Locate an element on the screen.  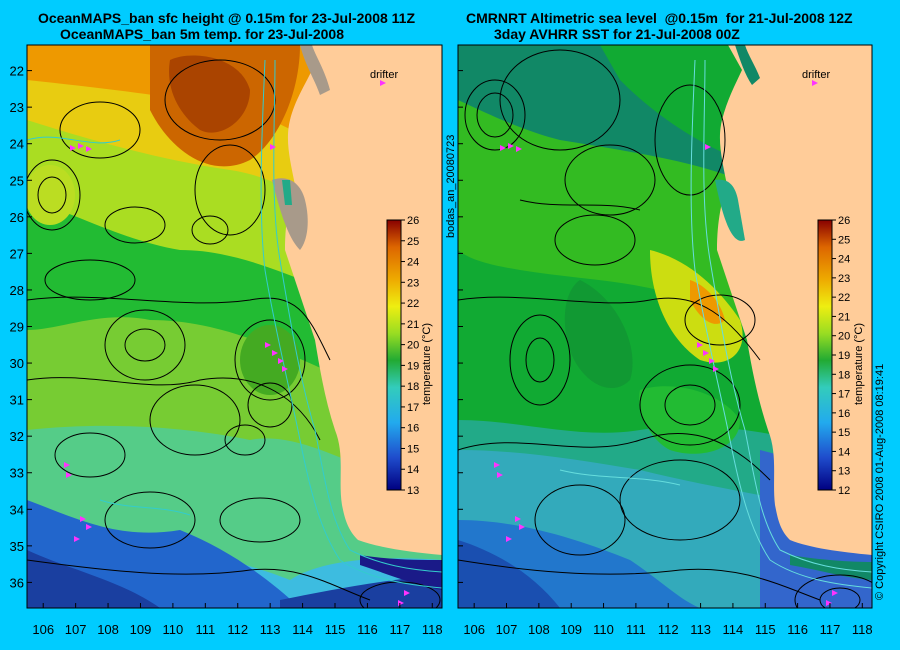
right-colorbar-label: temperature (°C) is located at coordinates (859, 364).